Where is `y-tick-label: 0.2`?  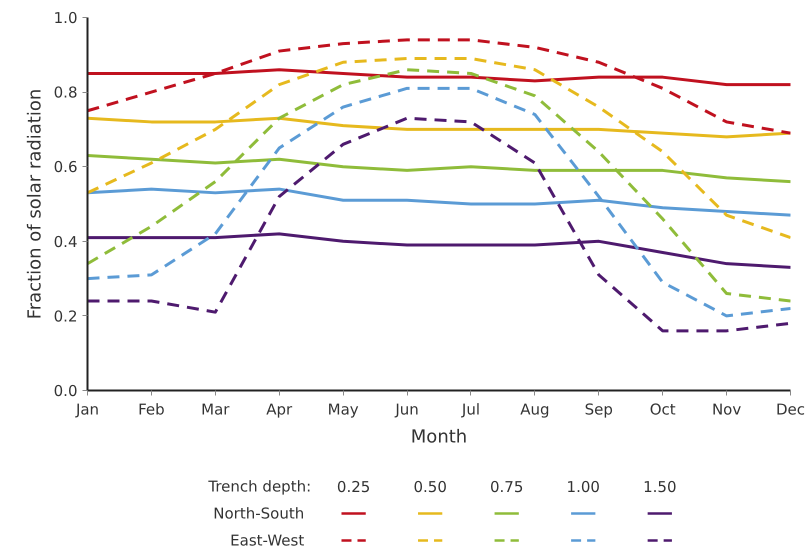 y-tick-label: 0.2 is located at coordinates (66, 316).